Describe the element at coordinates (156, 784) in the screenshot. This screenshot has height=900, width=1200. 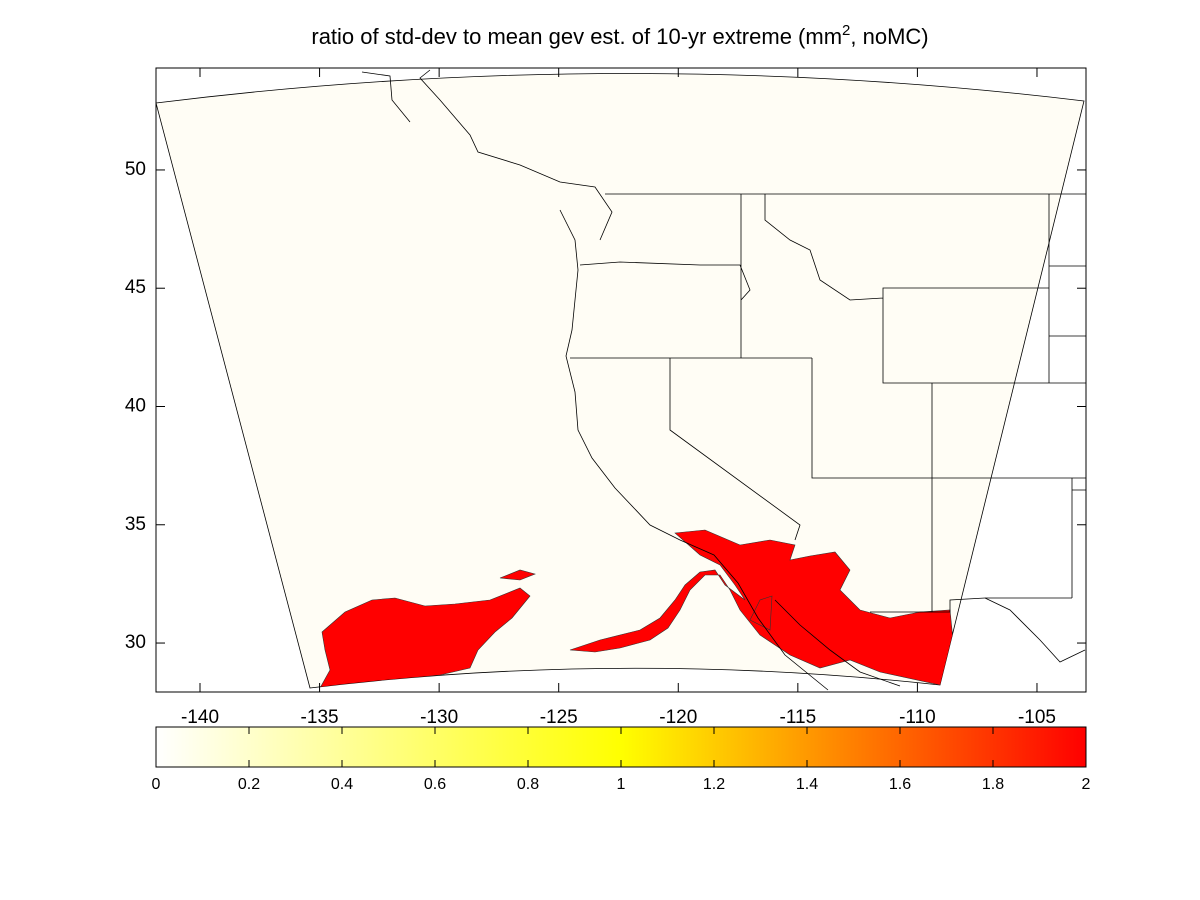
I see `colorbar-tick-label: 0` at that location.